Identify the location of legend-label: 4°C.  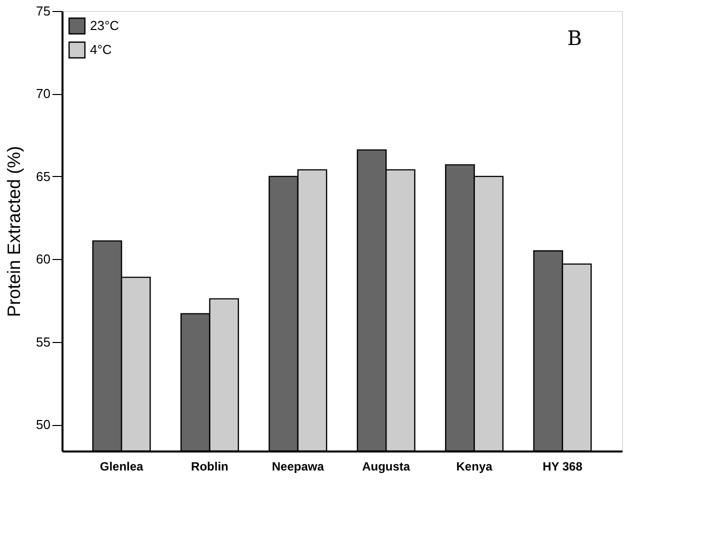
(101, 49).